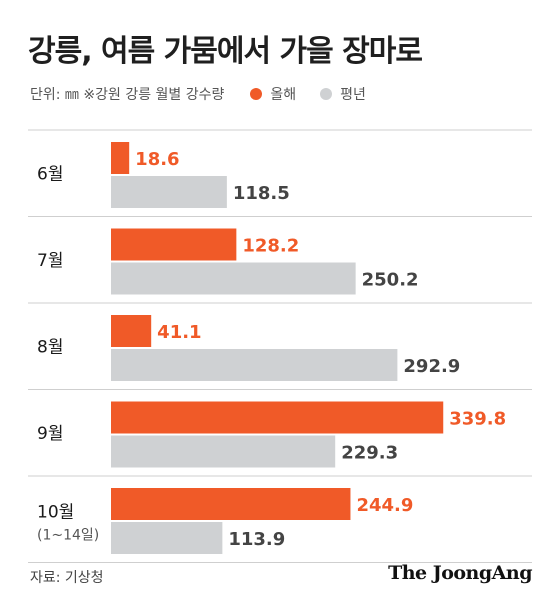 This screenshot has width=560, height=609. What do you see at coordinates (225, 51) in the screenshot?
I see `chart-title: 강릉, 여름 가뭄에서 가을 장마로` at bounding box center [225, 51].